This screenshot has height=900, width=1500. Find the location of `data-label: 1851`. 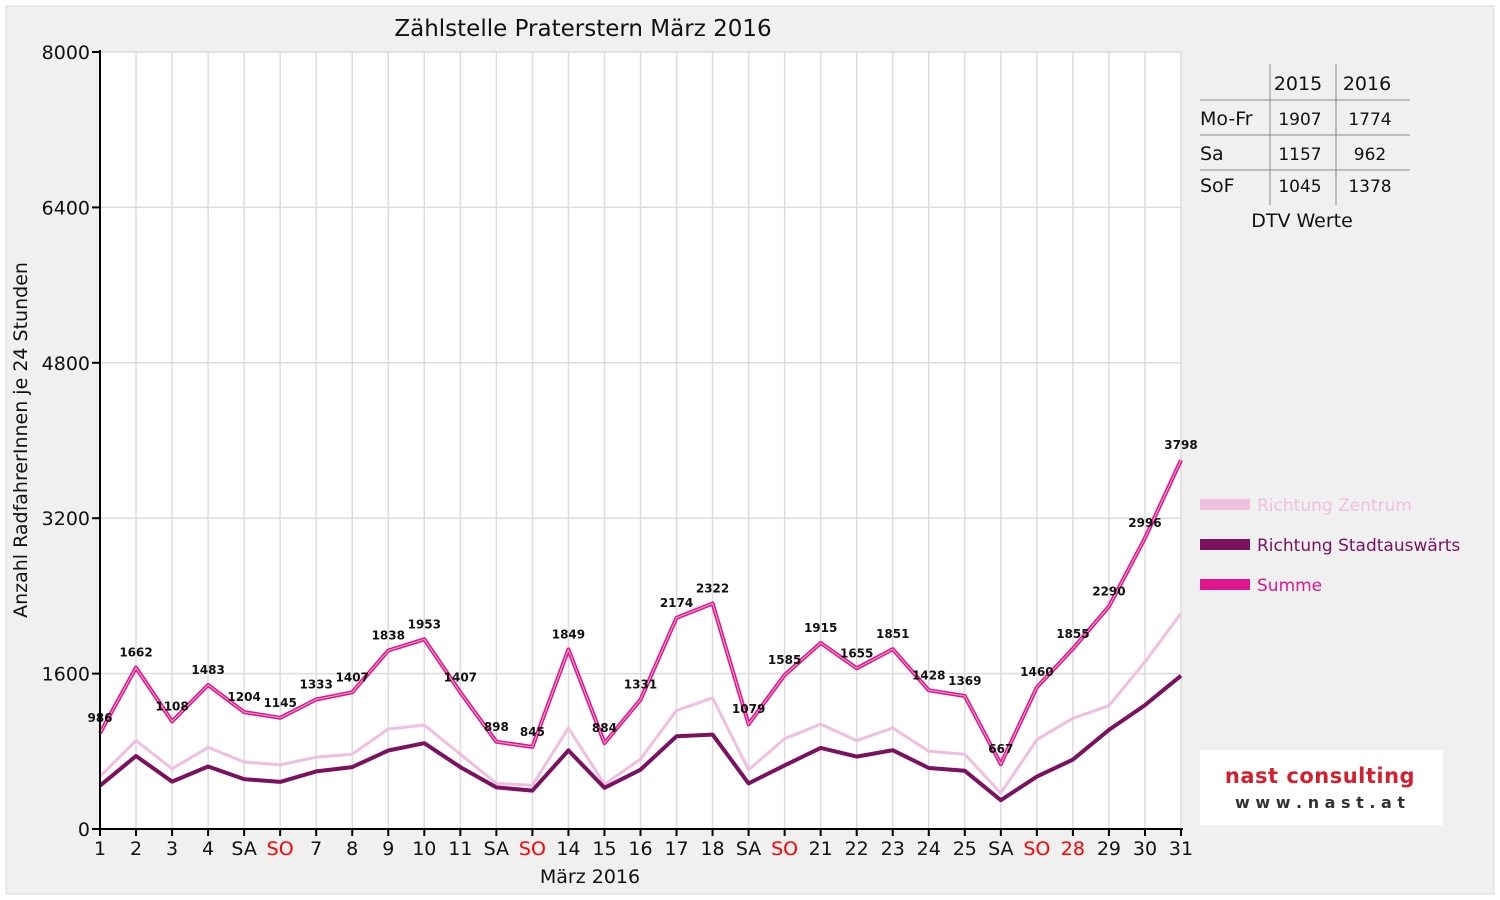

data-label: 1851 is located at coordinates (892, 634).